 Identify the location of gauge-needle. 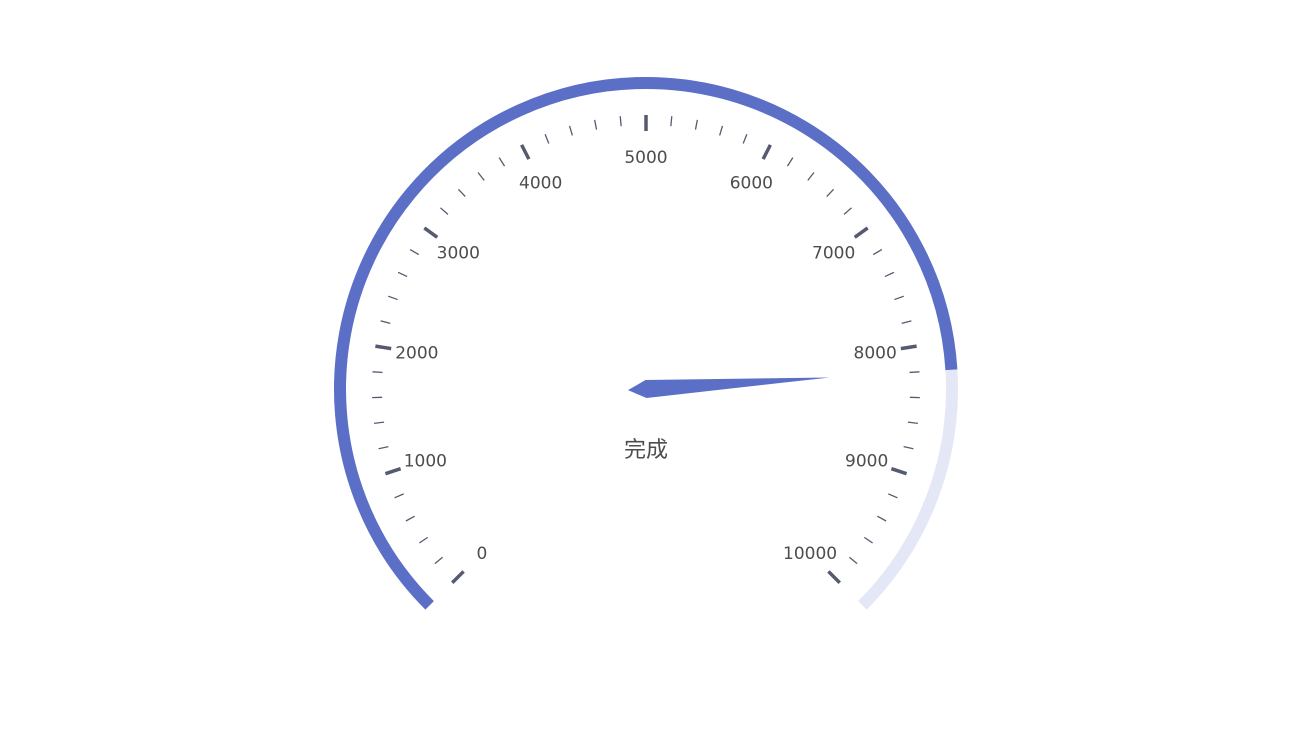
(729, 387).